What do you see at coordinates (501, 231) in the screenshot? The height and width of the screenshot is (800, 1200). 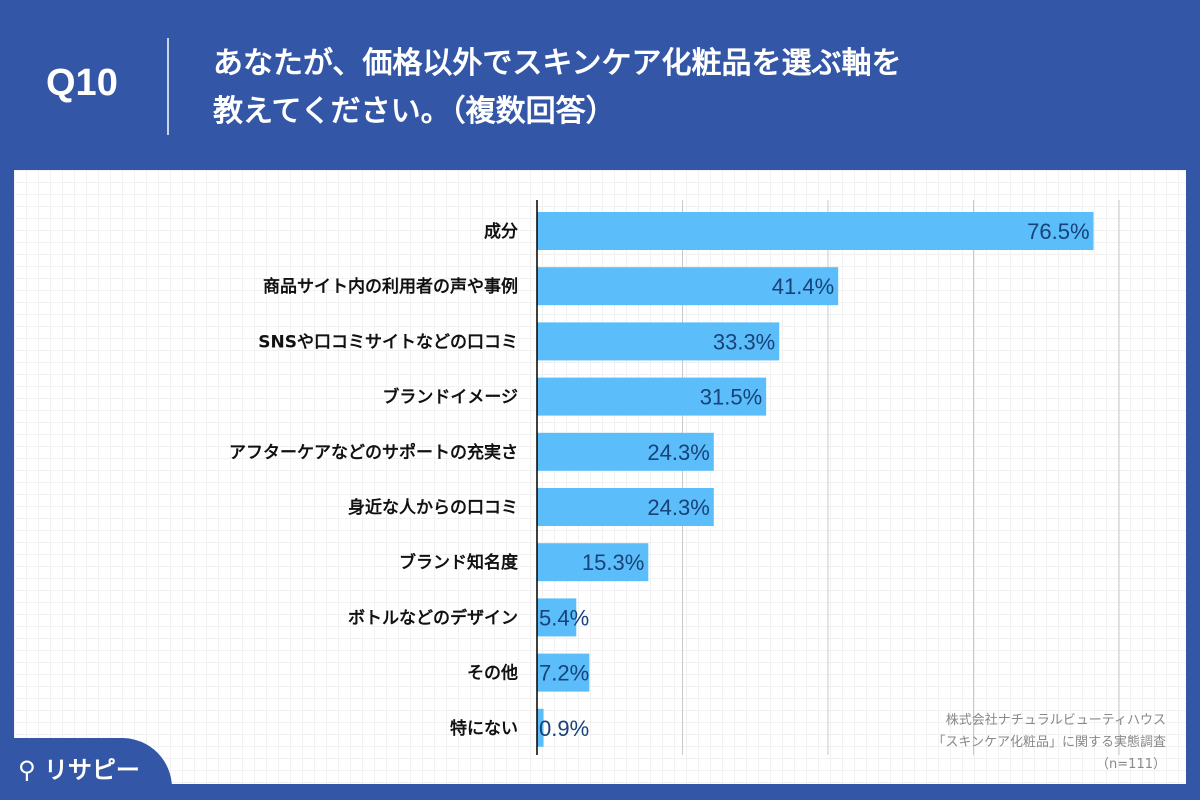 I see `category-label: 成分` at bounding box center [501, 231].